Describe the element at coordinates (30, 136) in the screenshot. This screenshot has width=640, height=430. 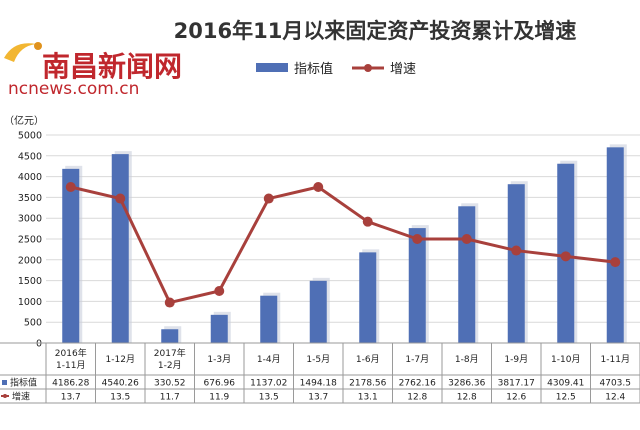
I see `y-tick-label: 5000` at that location.